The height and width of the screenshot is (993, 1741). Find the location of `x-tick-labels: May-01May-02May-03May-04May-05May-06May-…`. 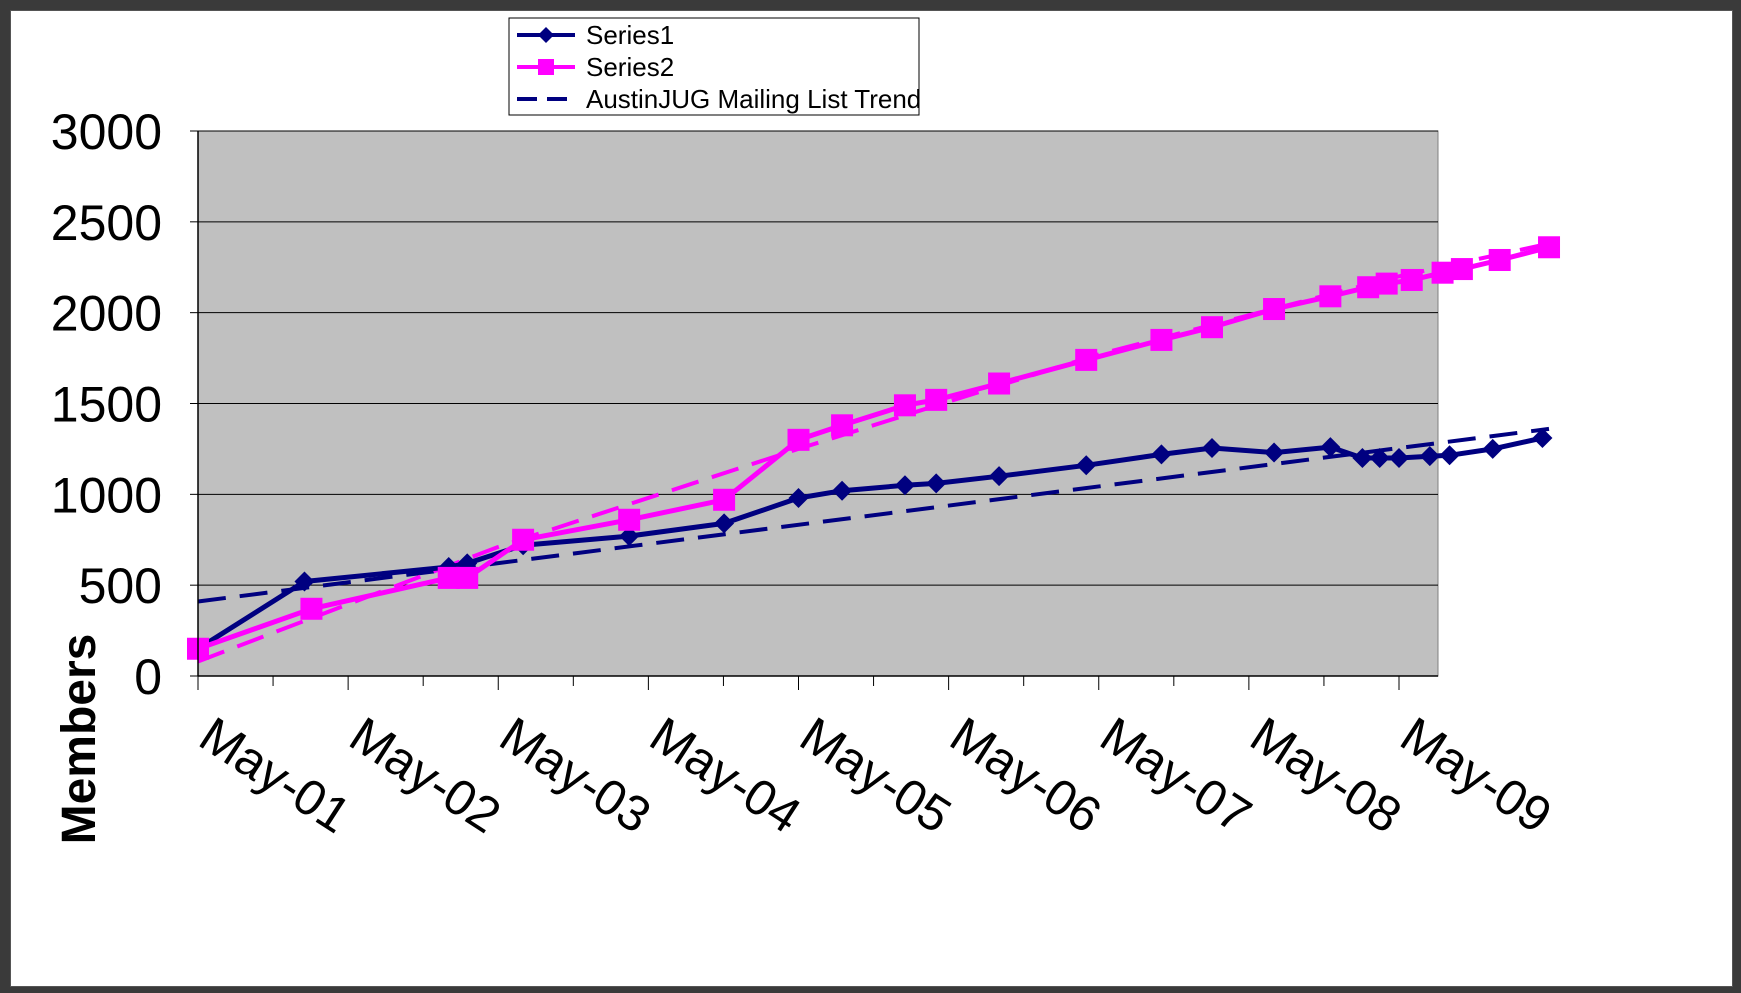

x-tick-labels: May-01May-02May-03May-04May-05May-06May-… is located at coordinates (875, 775).